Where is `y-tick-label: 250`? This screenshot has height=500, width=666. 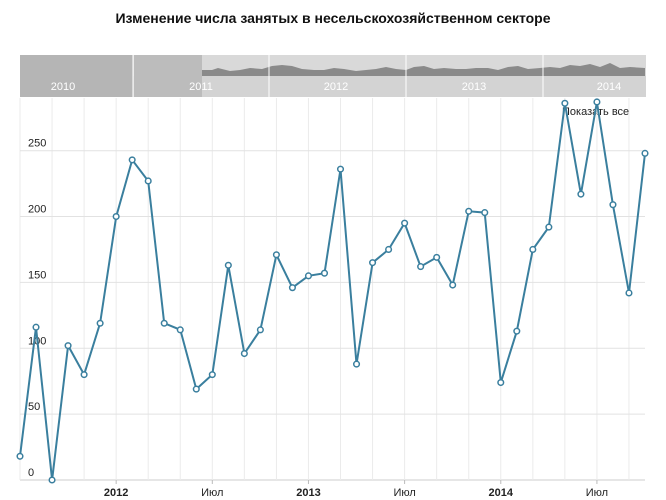
y-tick-label: 250 is located at coordinates (37, 144).